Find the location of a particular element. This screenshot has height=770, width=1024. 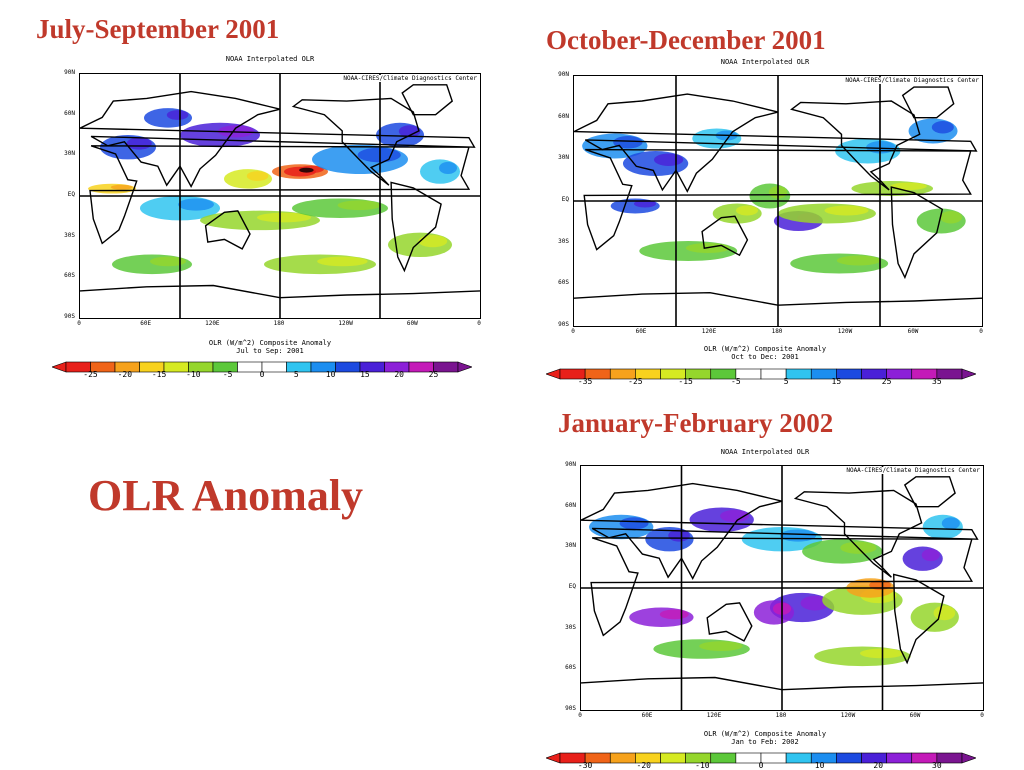

colorbar: -35 -25 -15 -5 5 15 25 35 is located at coordinates (761, 376).